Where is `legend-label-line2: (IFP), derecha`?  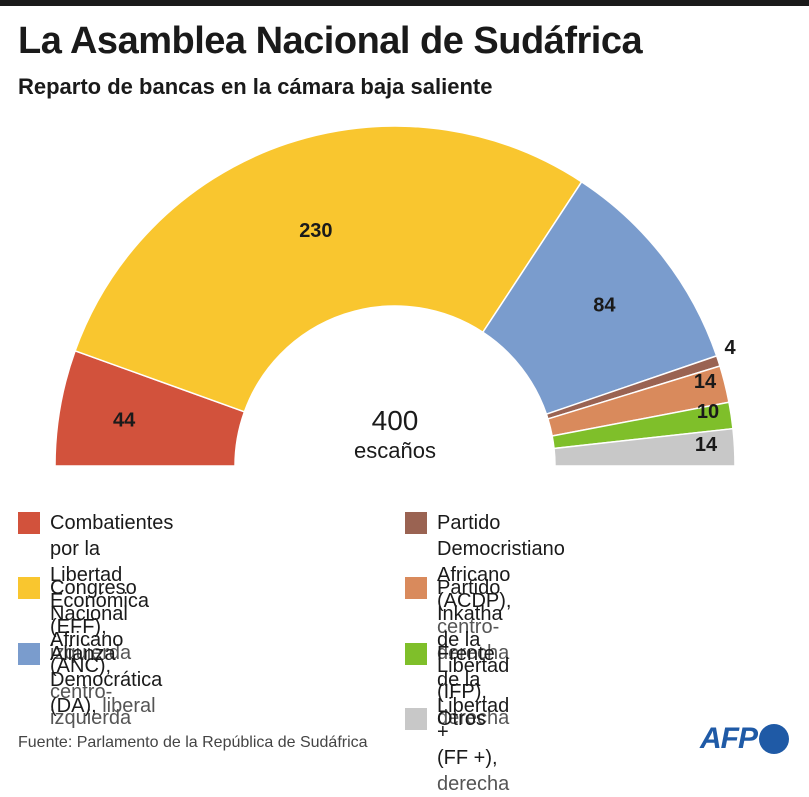 legend-label-line2: (IFP), derecha is located at coordinates (473, 705).